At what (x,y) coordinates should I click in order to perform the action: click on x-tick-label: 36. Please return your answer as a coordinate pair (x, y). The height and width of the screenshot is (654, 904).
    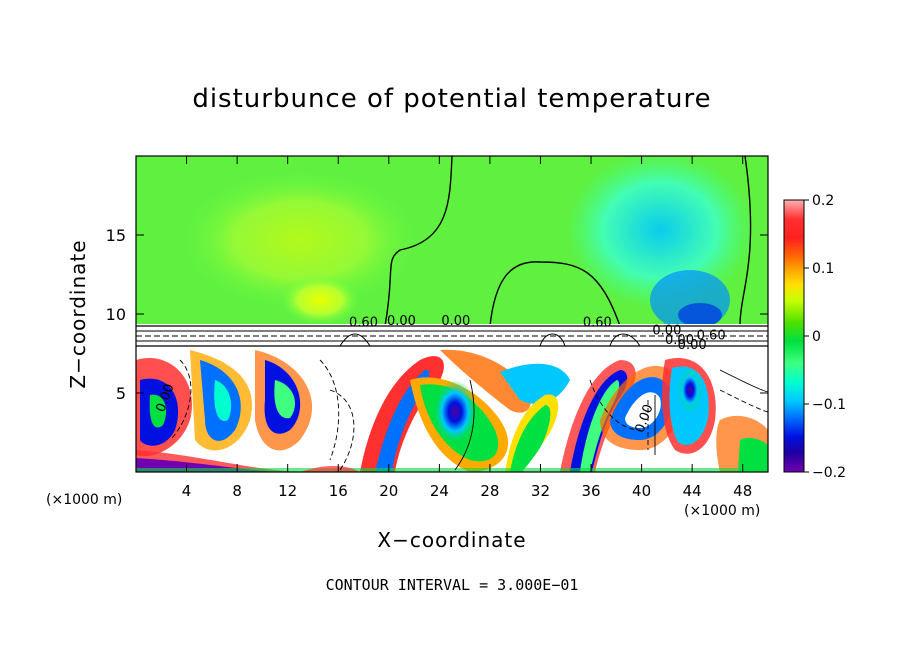
    Looking at the image, I should click on (590, 491).